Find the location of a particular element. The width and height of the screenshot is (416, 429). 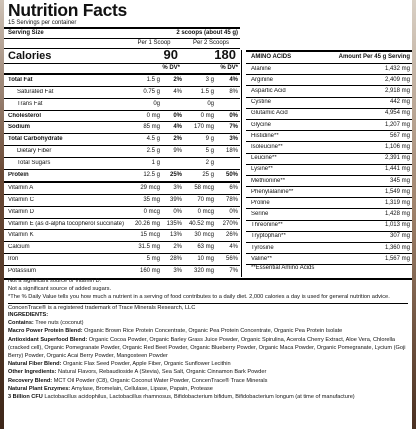

col-per-1-scoop: Per 1 Scoop is located at coordinates (154, 42).